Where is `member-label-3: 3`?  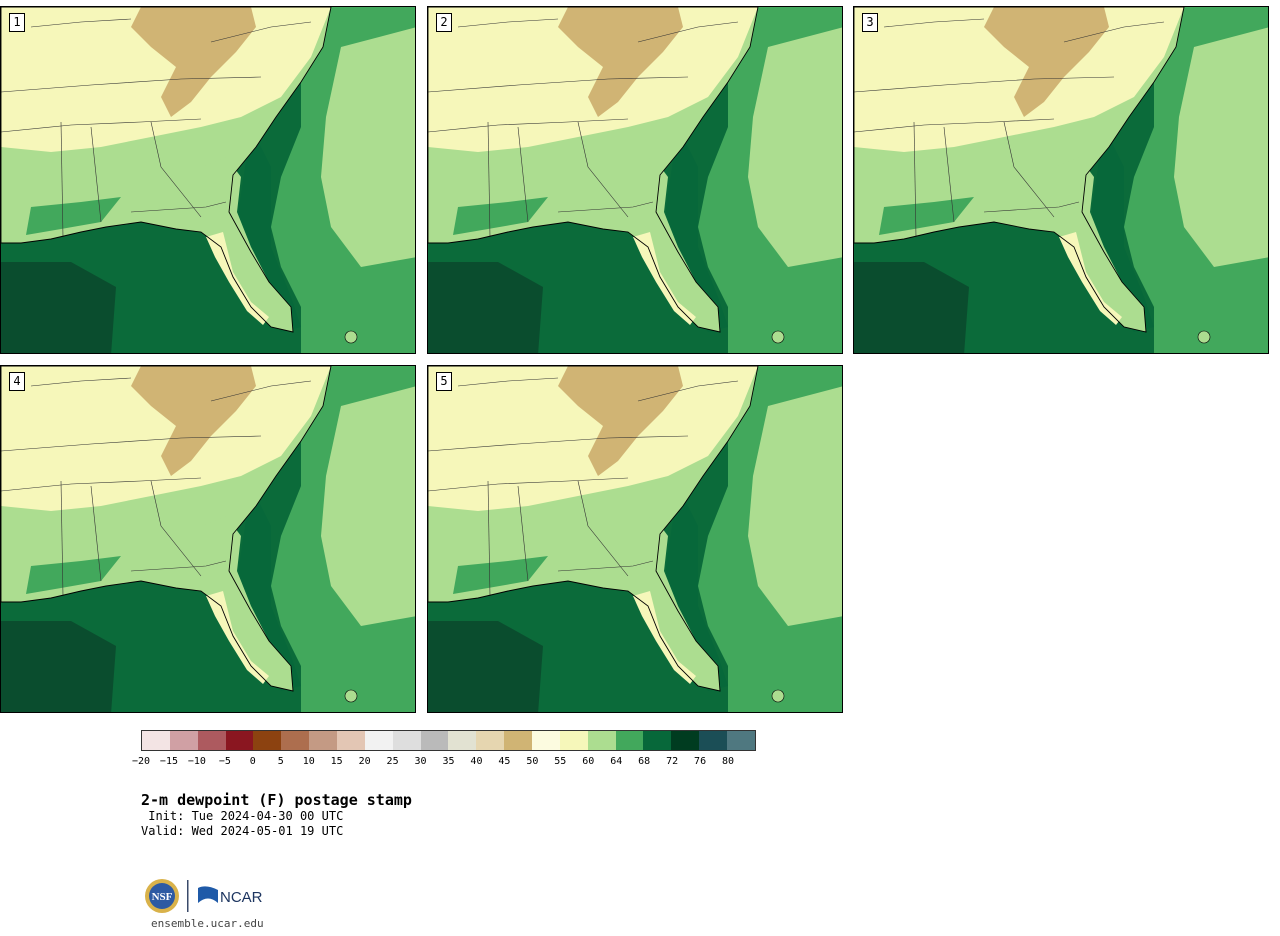 member-label-3: 3 is located at coordinates (870, 22).